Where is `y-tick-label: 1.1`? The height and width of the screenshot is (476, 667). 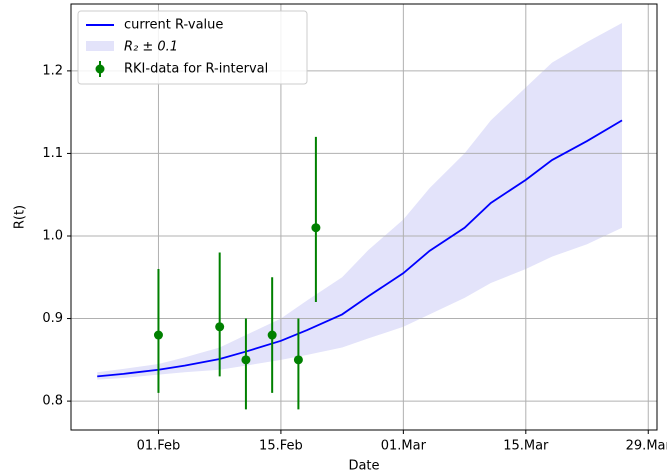
y-tick-label: 1.1 is located at coordinates (52, 153).